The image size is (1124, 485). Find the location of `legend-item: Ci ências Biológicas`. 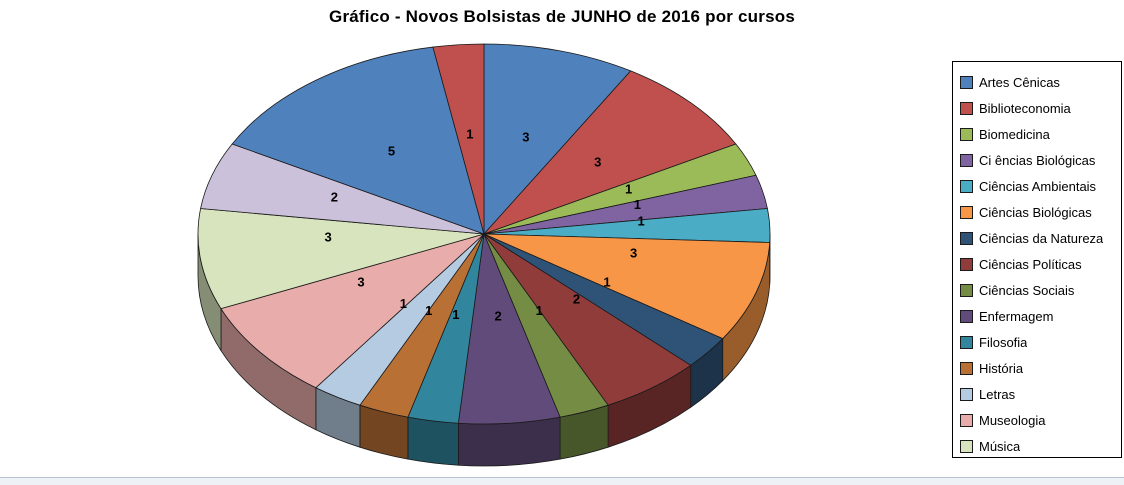

legend-item: Ci ências Biológicas is located at coordinates (1038, 160).